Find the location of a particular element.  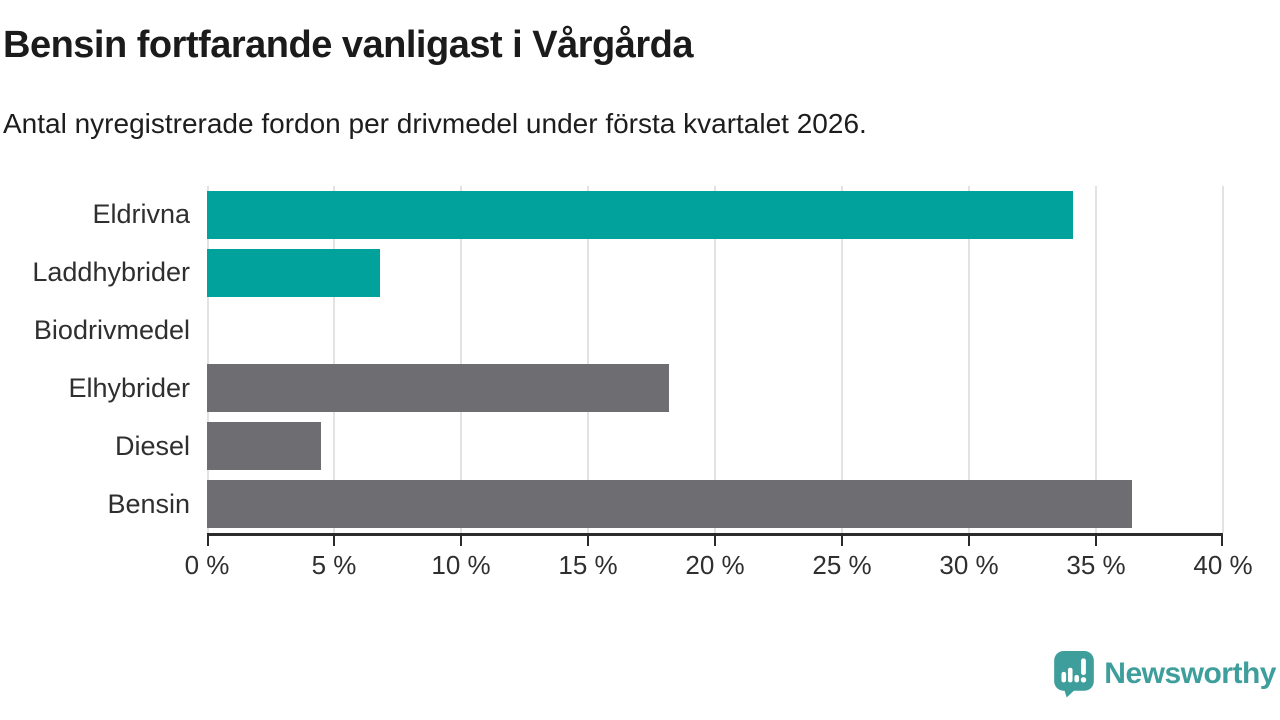

axis-tick-label: 25 % is located at coordinates (842, 565).